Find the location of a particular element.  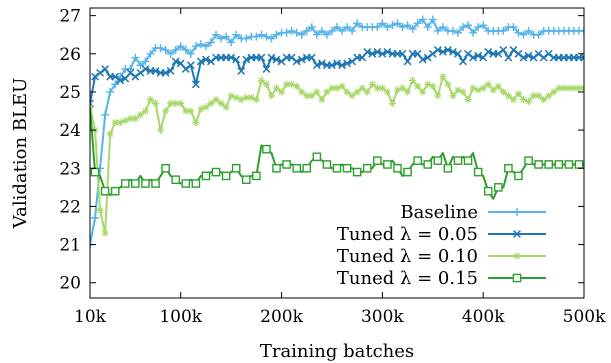

legend-label: Baseline is located at coordinates (439, 212).